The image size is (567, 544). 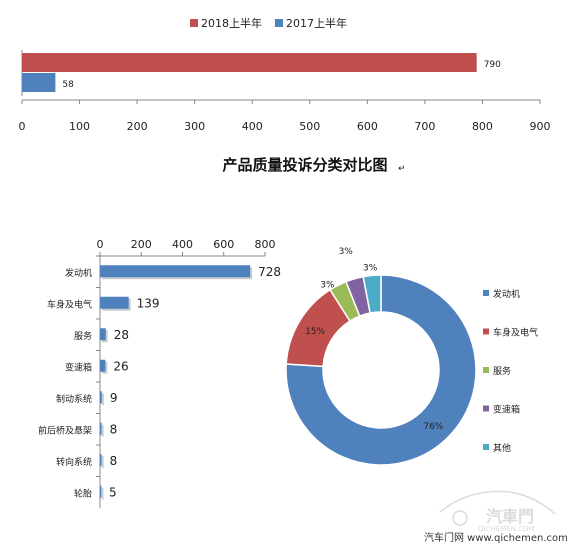 I want to click on donut-chart: 76% 15% 3% 3% 3%, so click(x=381, y=356).